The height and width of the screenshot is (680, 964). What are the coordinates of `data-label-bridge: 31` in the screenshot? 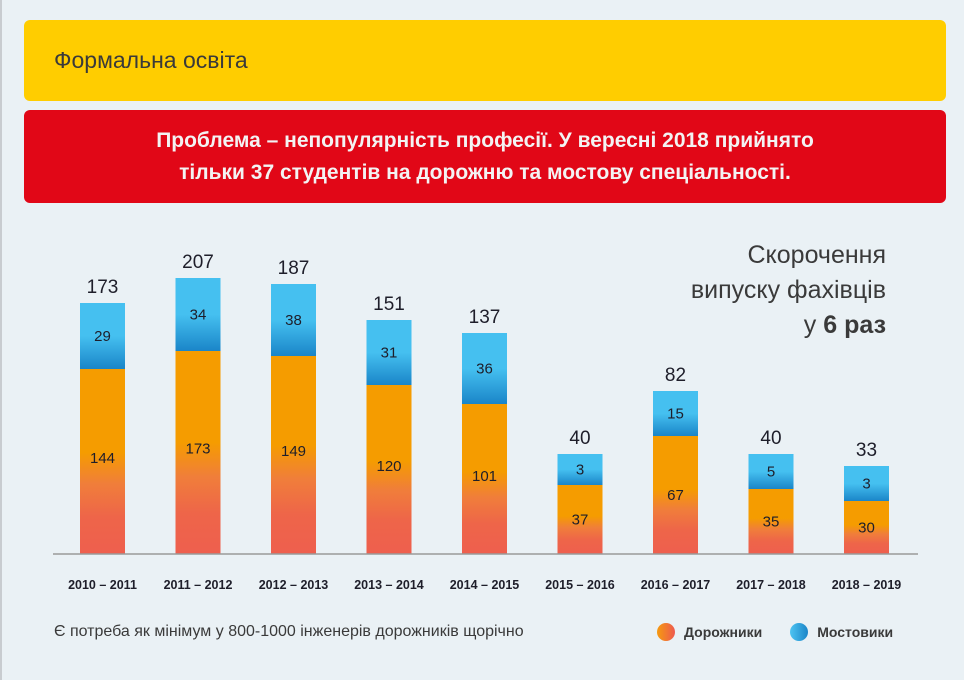 It's located at (389, 353).